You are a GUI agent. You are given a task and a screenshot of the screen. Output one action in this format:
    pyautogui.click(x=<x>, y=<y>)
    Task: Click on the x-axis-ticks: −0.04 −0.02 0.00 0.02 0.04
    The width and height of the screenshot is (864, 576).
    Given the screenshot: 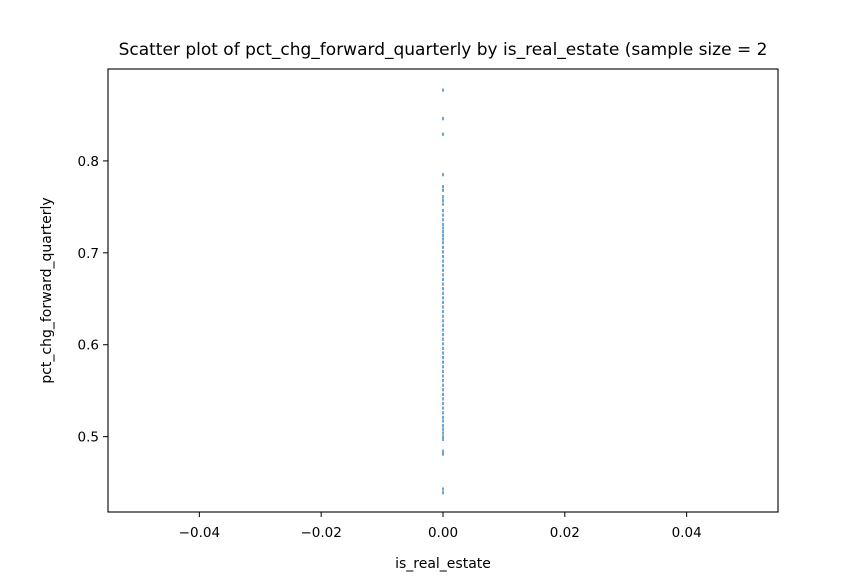 What is the action you would take?
    pyautogui.click(x=440, y=526)
    